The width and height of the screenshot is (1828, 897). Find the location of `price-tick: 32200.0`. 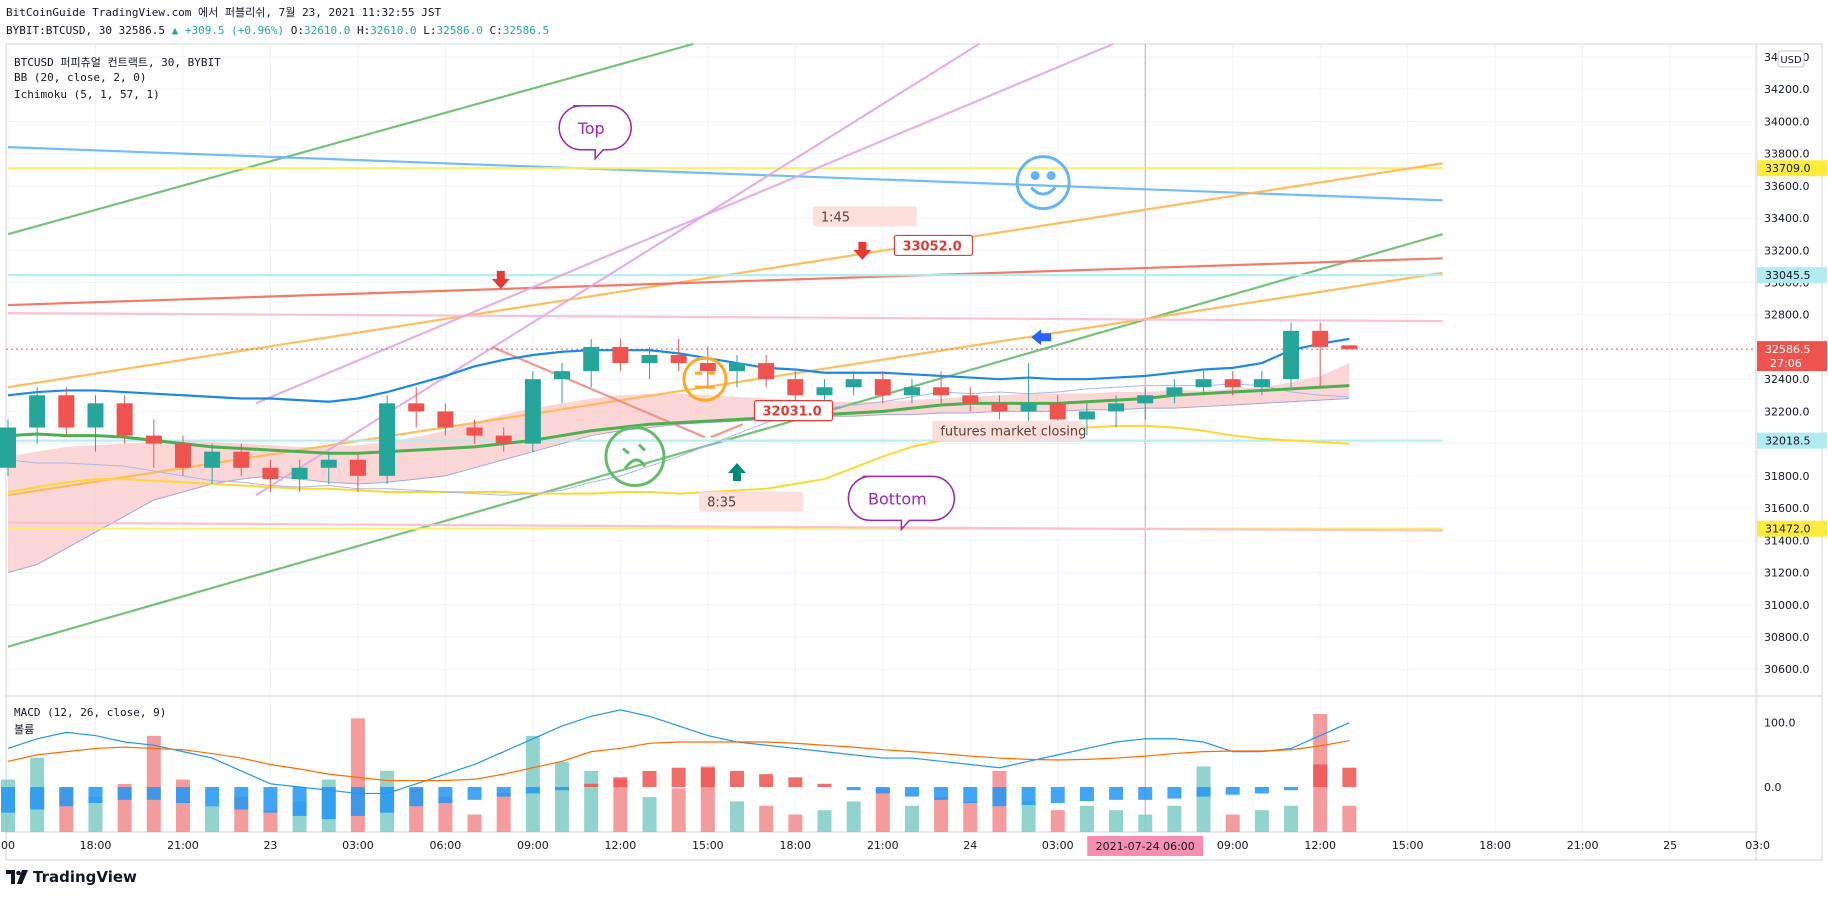

price-tick: 32200.0 is located at coordinates (1787, 411).